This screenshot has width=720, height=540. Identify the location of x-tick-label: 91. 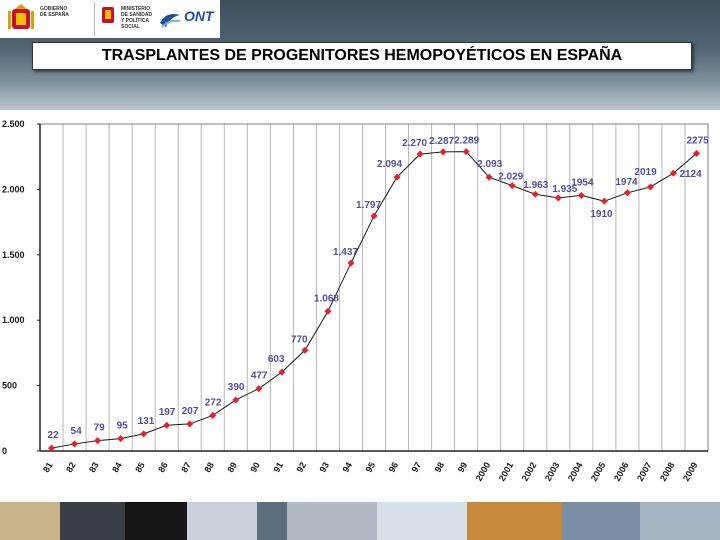
(278, 467).